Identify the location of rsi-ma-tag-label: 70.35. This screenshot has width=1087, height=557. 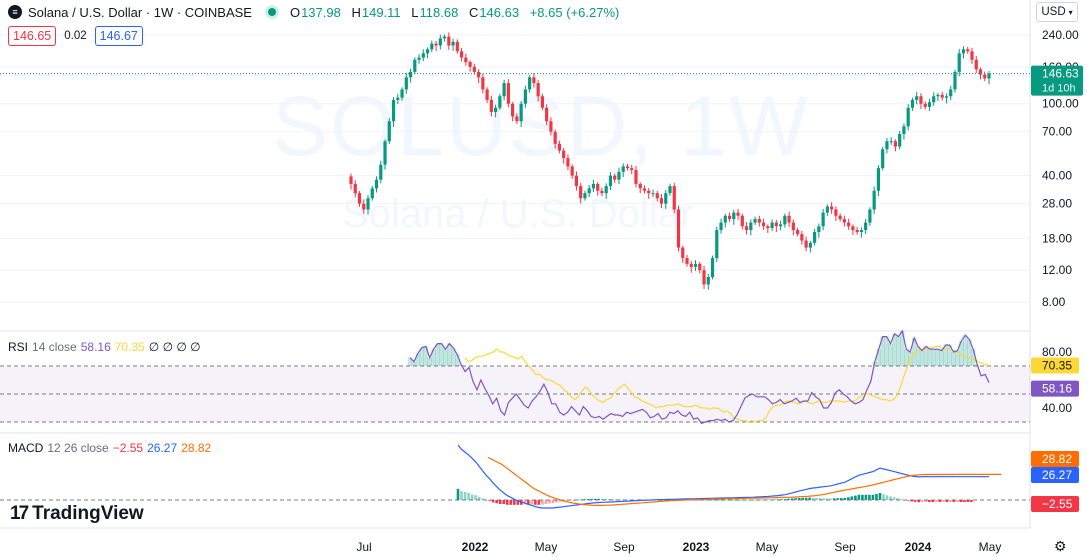
(1057, 366).